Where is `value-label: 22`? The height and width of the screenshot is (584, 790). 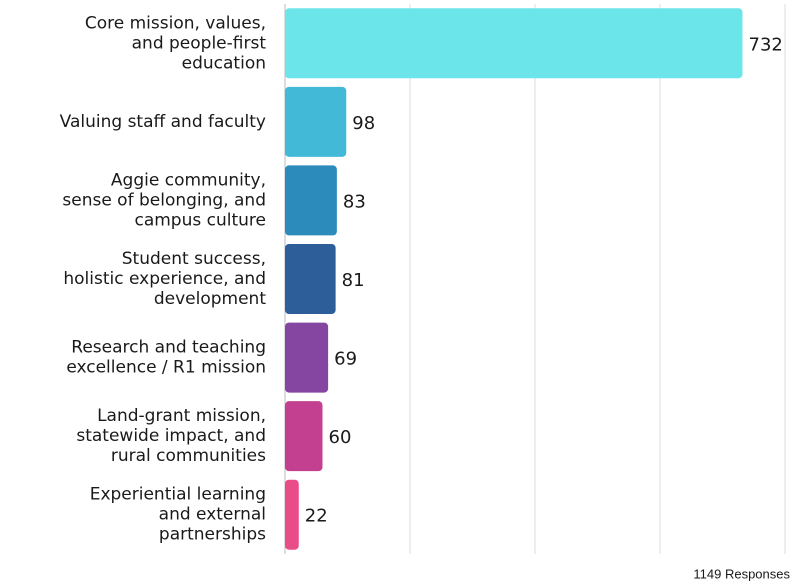 value-label: 22 is located at coordinates (316, 516).